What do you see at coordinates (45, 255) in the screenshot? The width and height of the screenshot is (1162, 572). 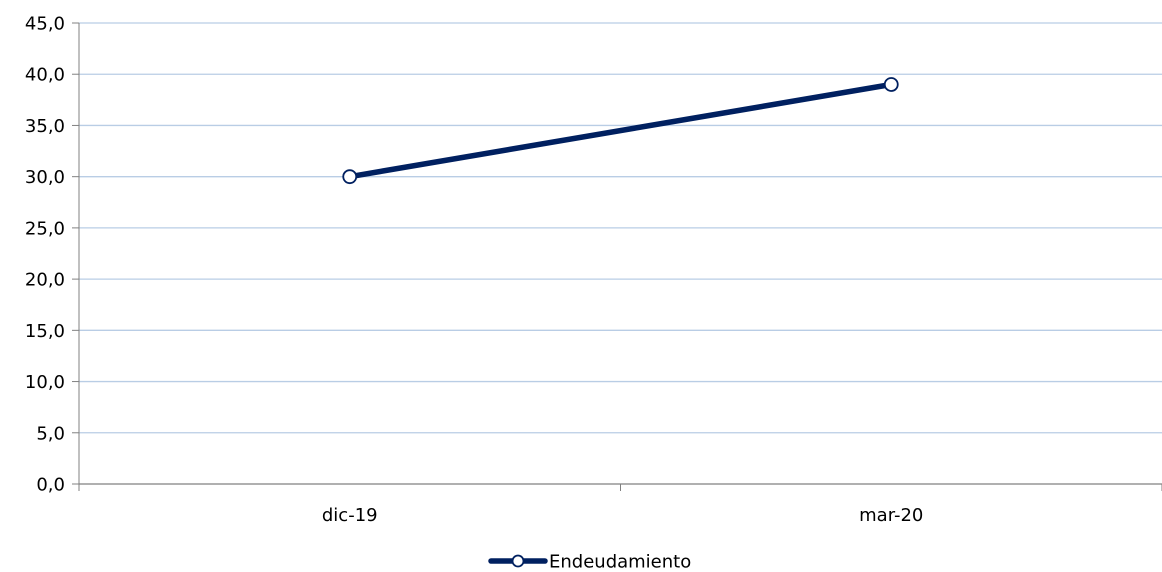 I see `y-axis-tick-labels: 0,0 5,0 10,0 15,0 20,0 25,0 30,0 35,0 40,0 45,0` at bounding box center [45, 255].